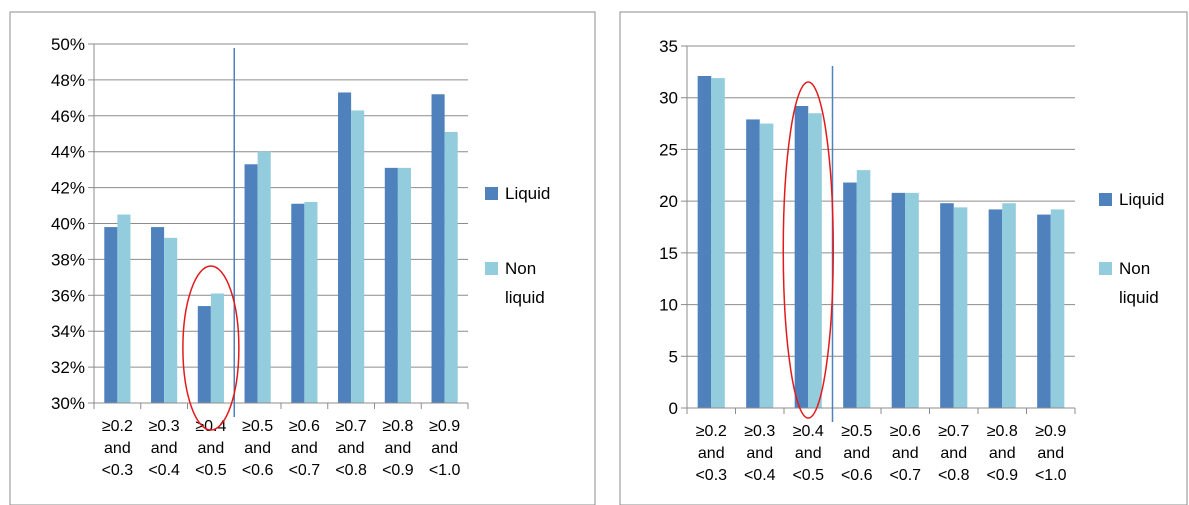 The width and height of the screenshot is (1189, 505). I want to click on left-category-label: ≥0.9 and <1.0, so click(445, 448).